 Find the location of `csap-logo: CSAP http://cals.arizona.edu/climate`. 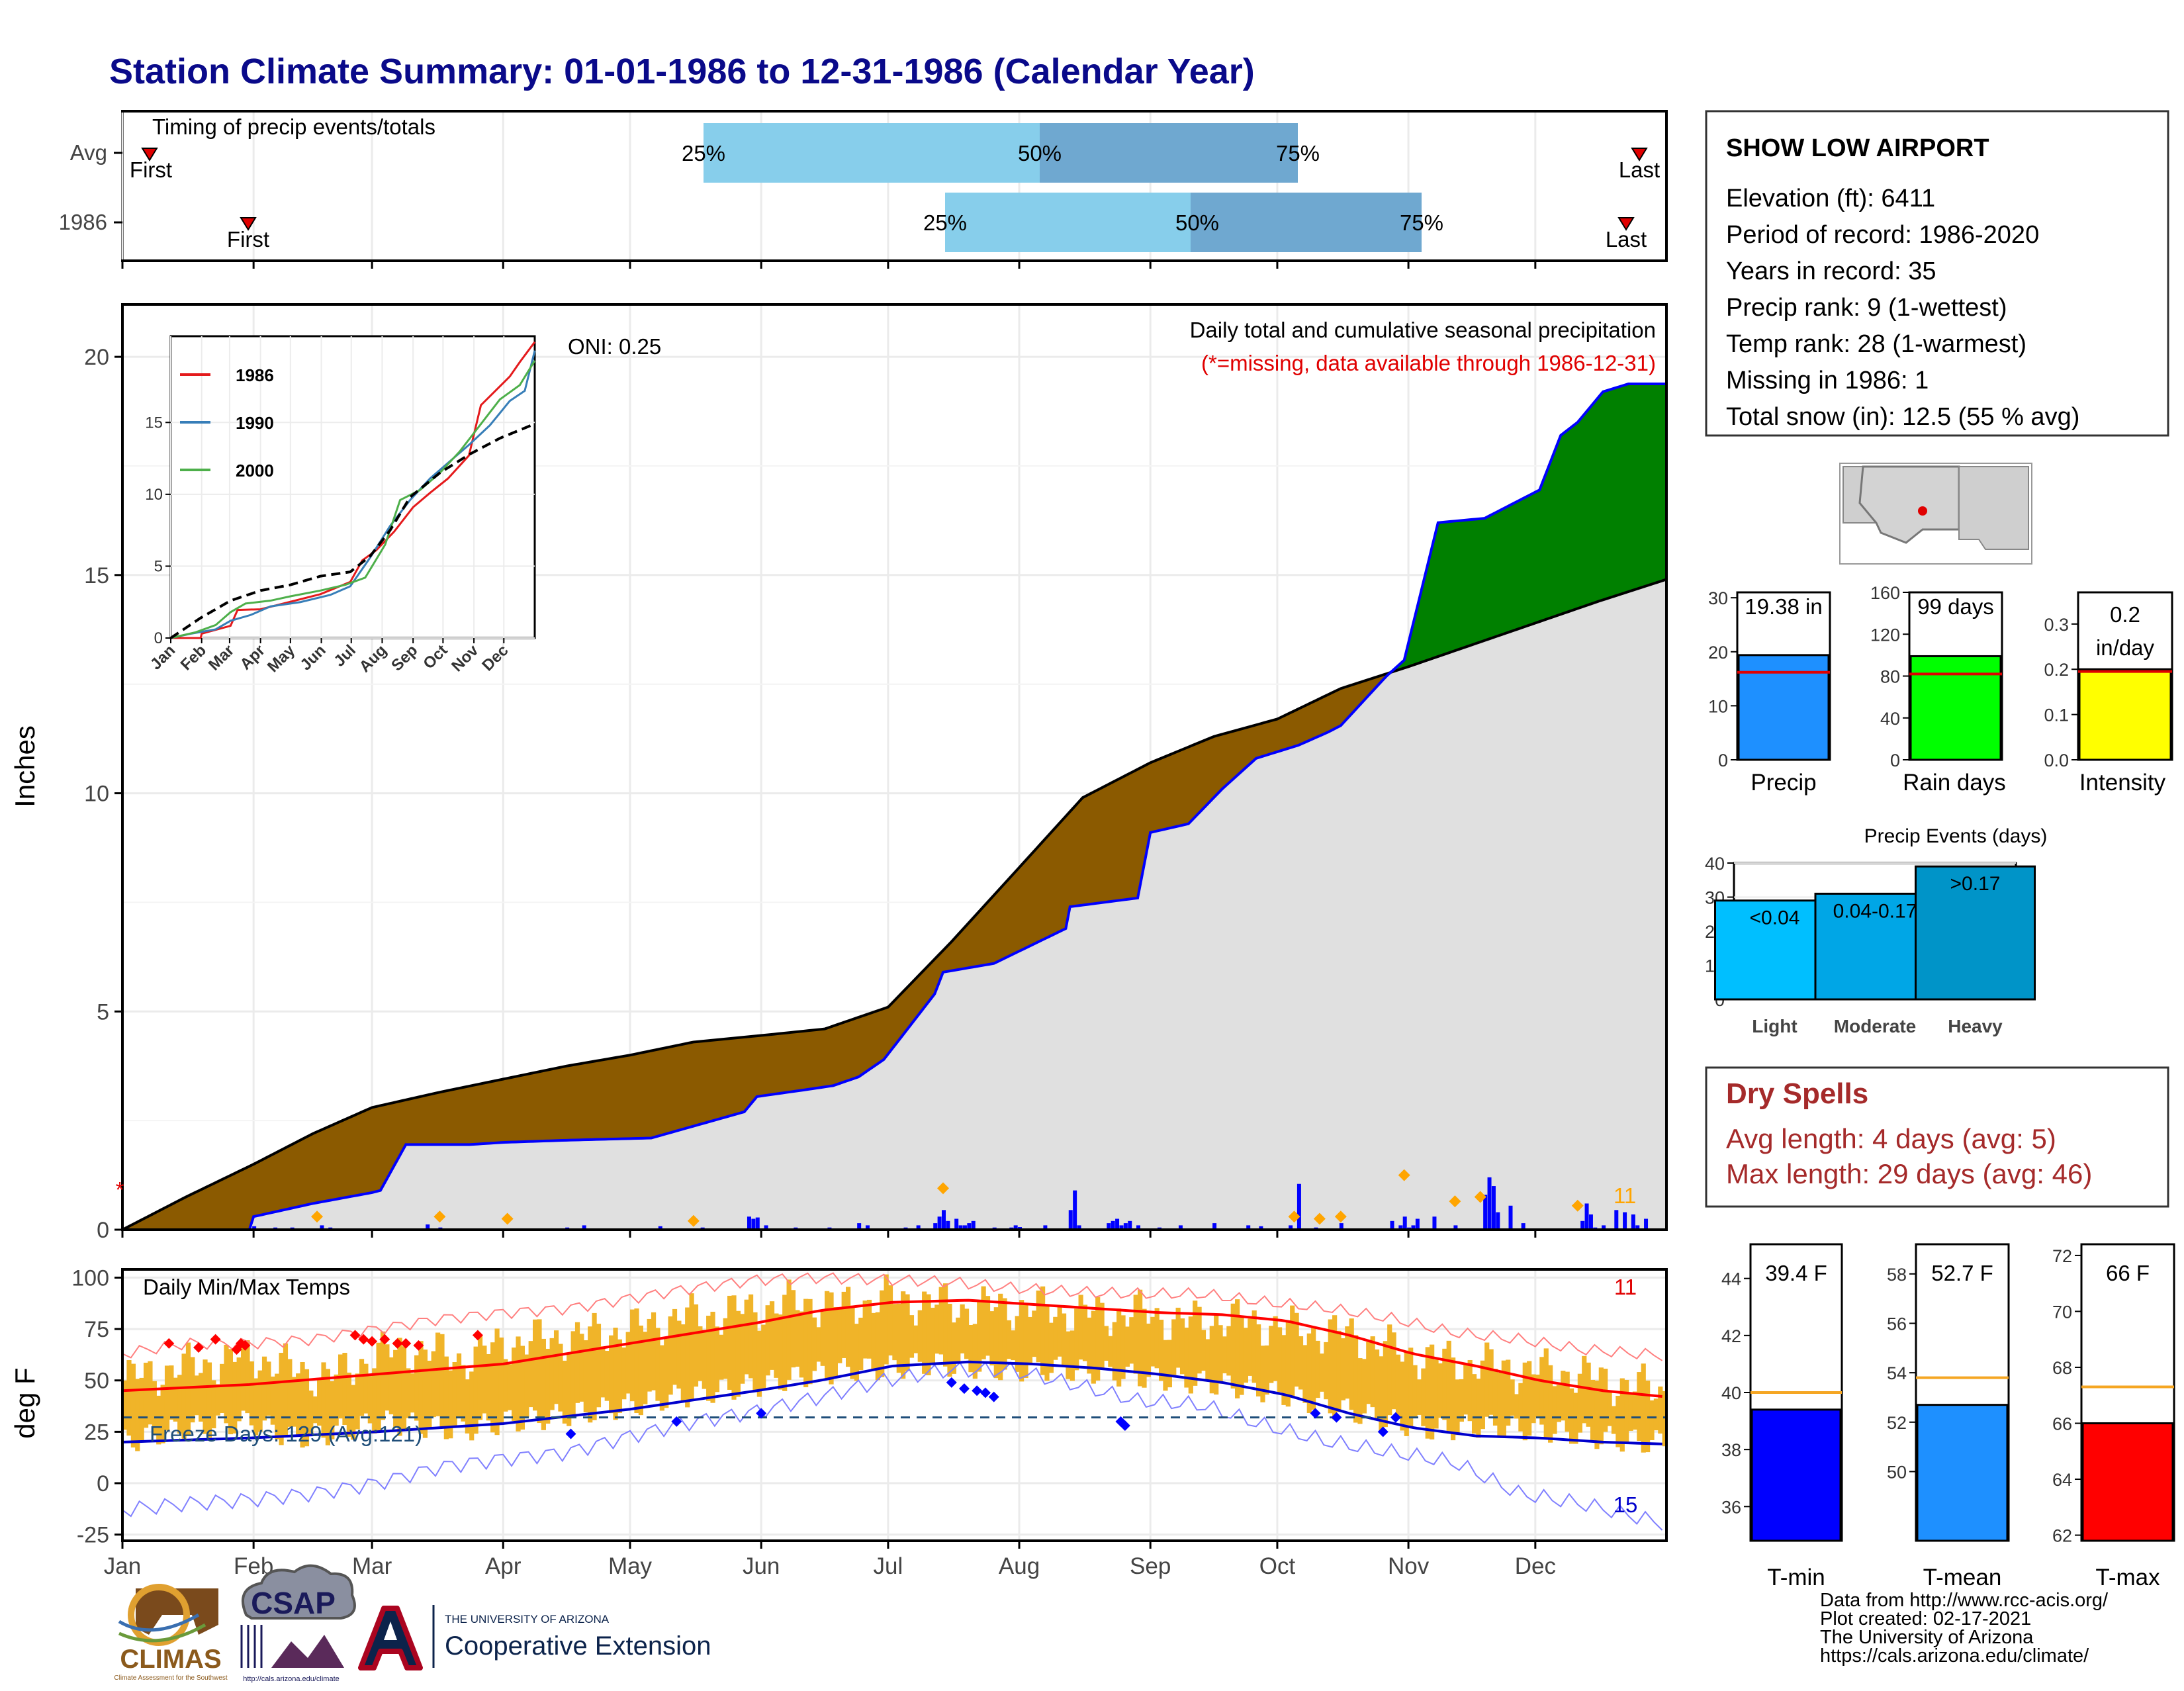

csap-logo: CSAP http://cals.arizona.edu/climate is located at coordinates (298, 1623).